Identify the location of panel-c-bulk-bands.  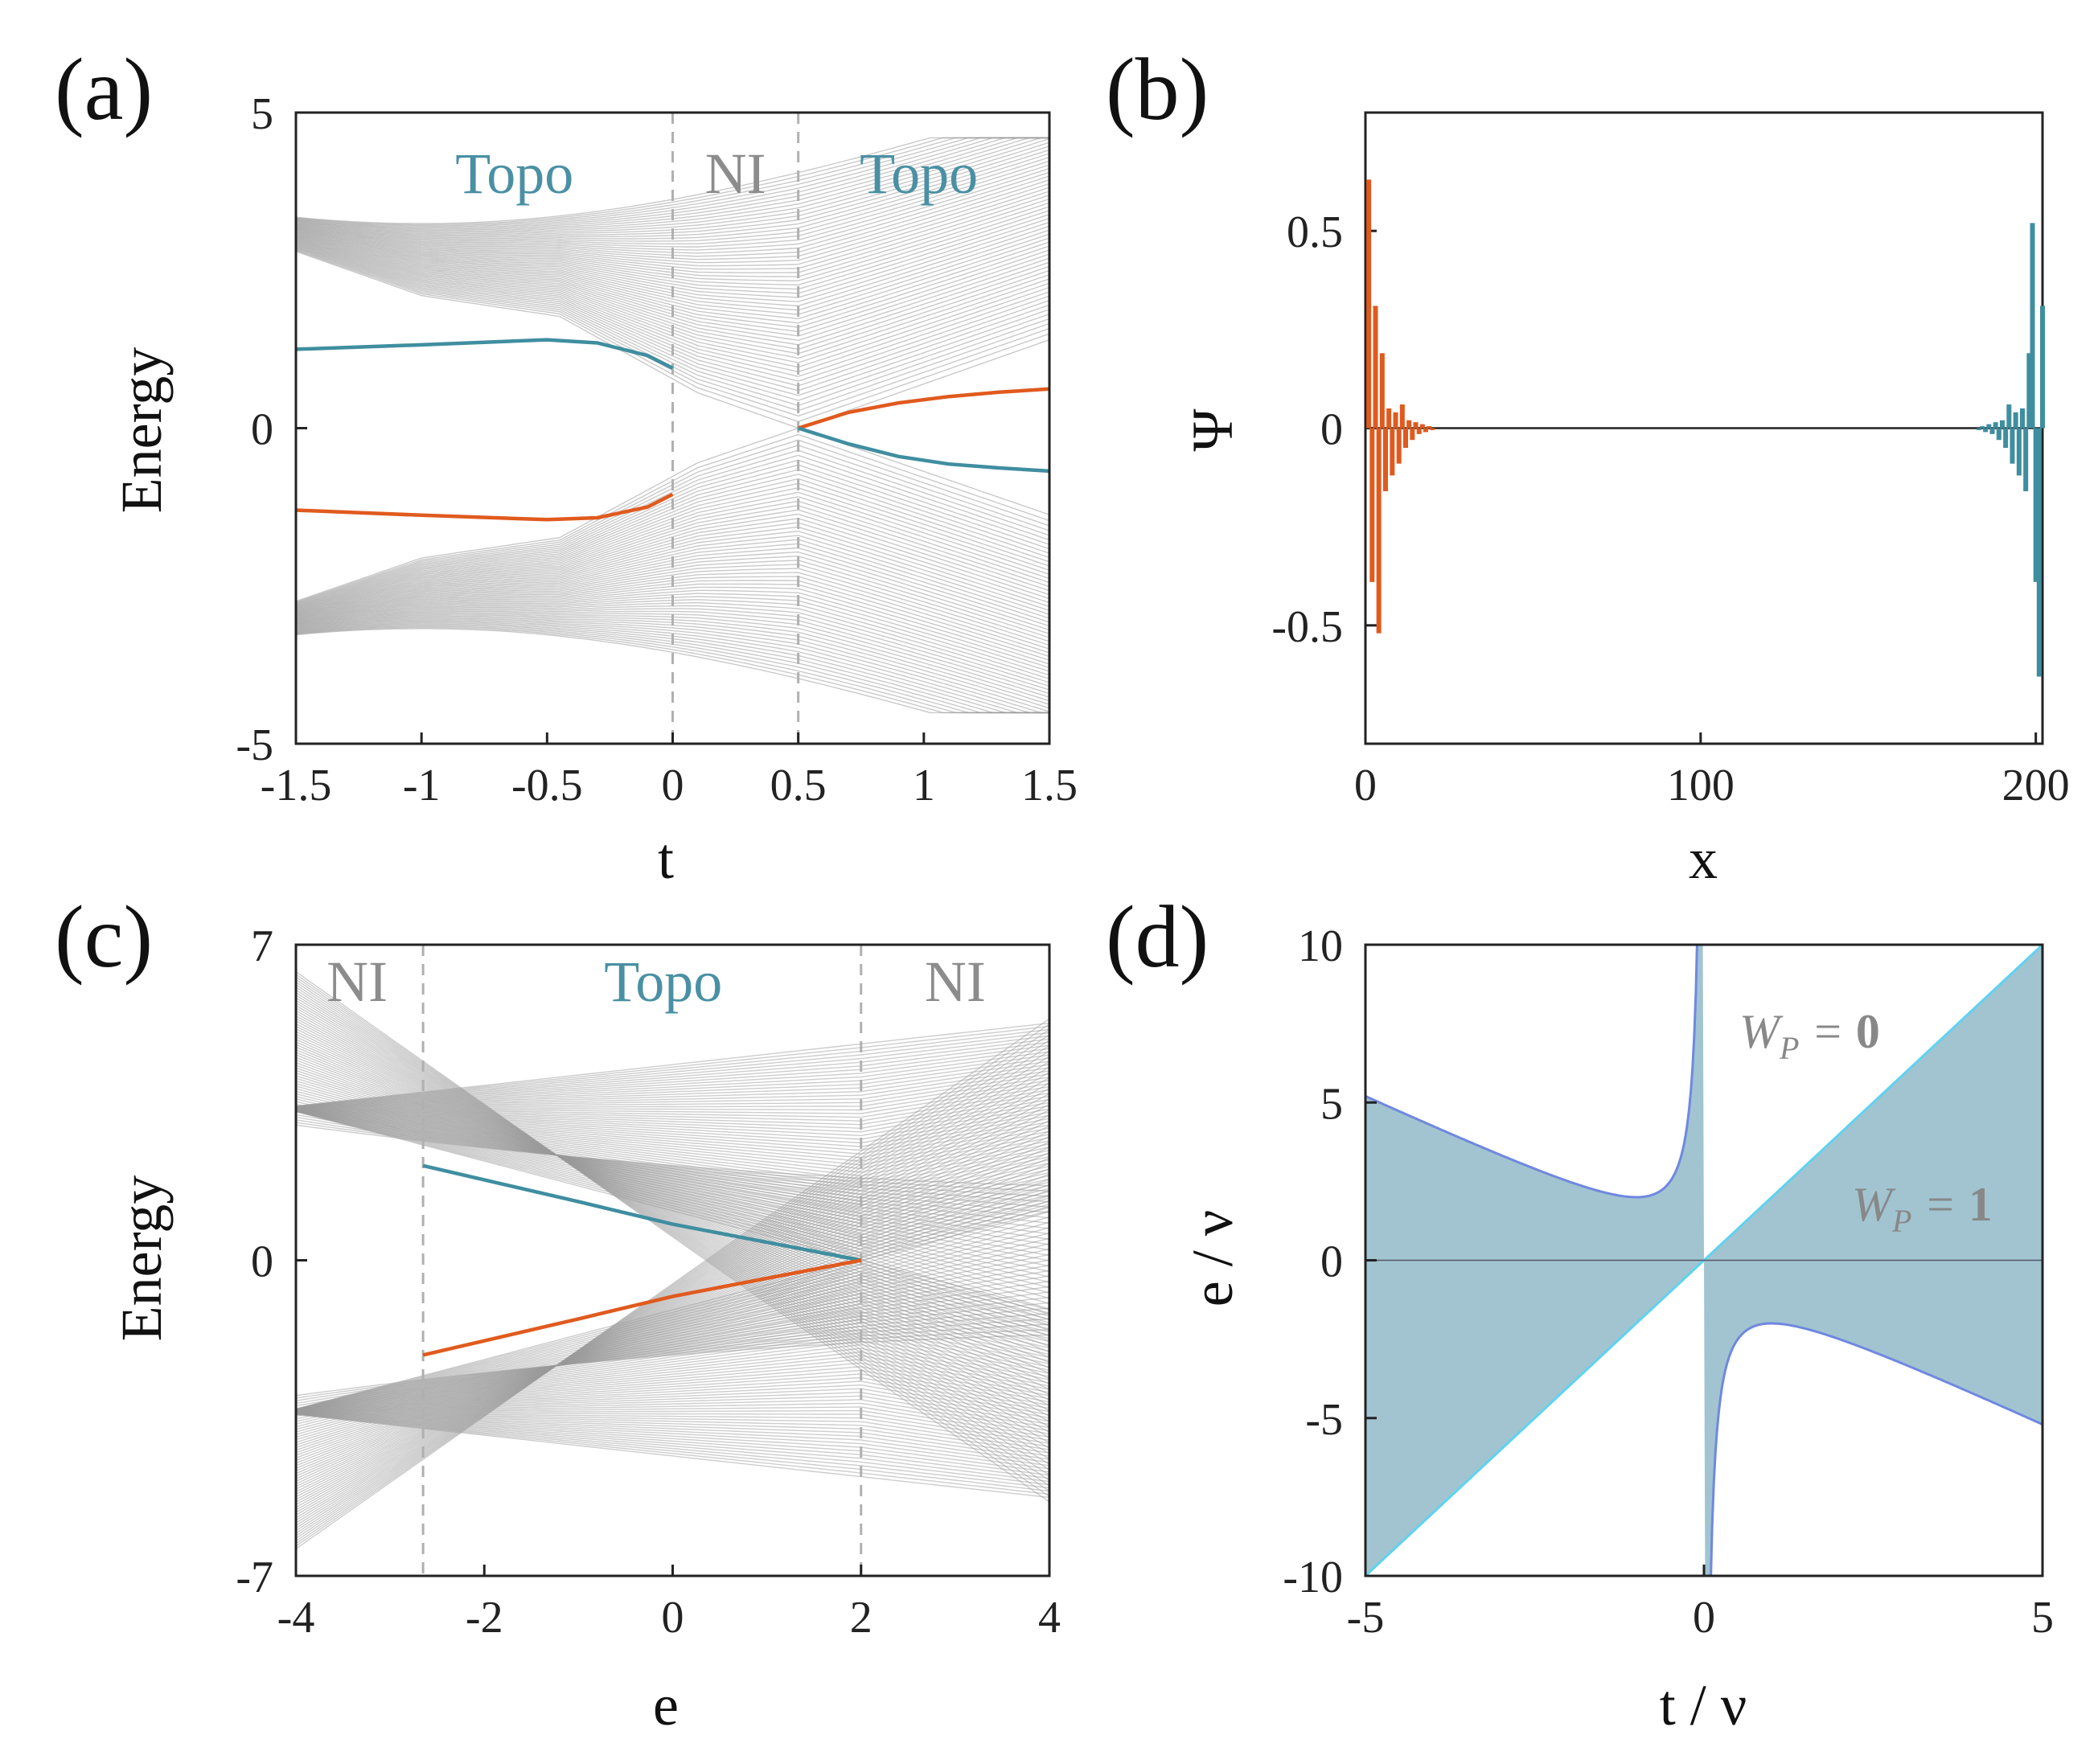
(672, 1260).